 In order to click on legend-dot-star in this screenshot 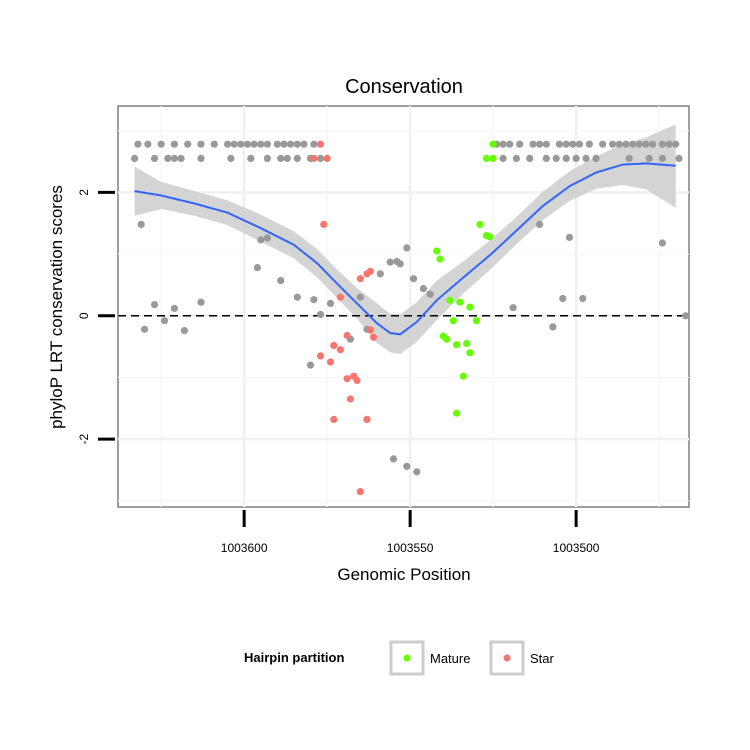, I will do `click(507, 658)`.